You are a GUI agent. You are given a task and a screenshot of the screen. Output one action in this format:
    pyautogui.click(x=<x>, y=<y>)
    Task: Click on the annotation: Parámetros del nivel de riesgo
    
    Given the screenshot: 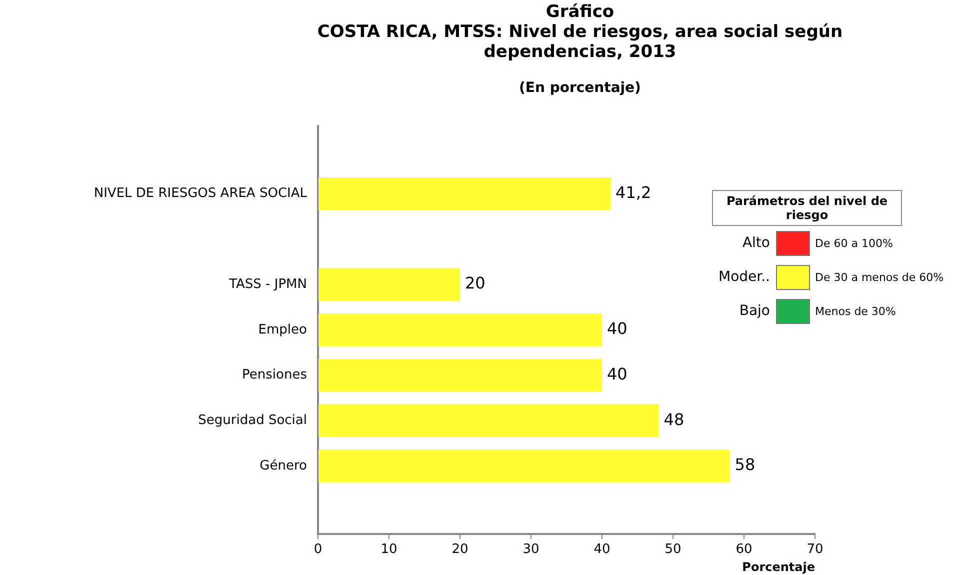 What is the action you would take?
    pyautogui.click(x=807, y=208)
    